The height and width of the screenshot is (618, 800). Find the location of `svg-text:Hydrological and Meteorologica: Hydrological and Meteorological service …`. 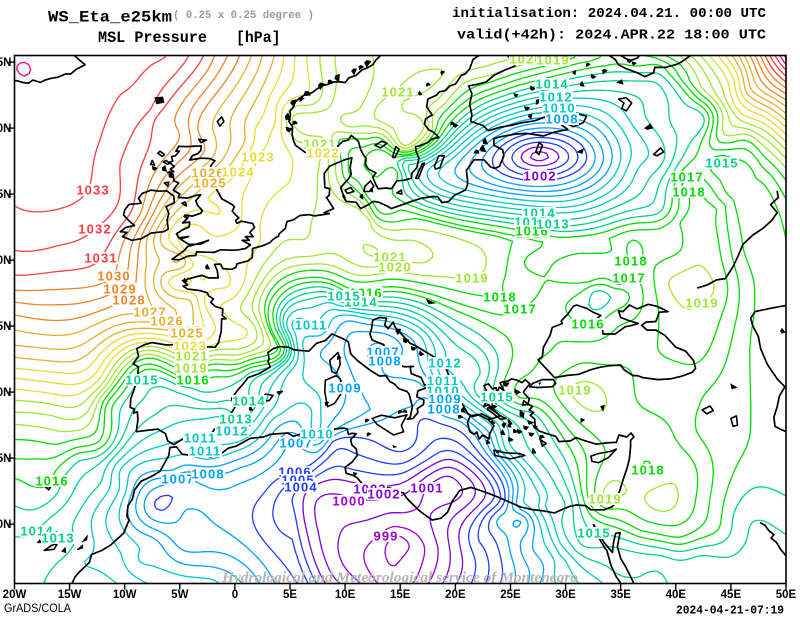

svg-text:Hydrological and Meteorologica: Hydrological and Meteorological service … is located at coordinates (399, 578).